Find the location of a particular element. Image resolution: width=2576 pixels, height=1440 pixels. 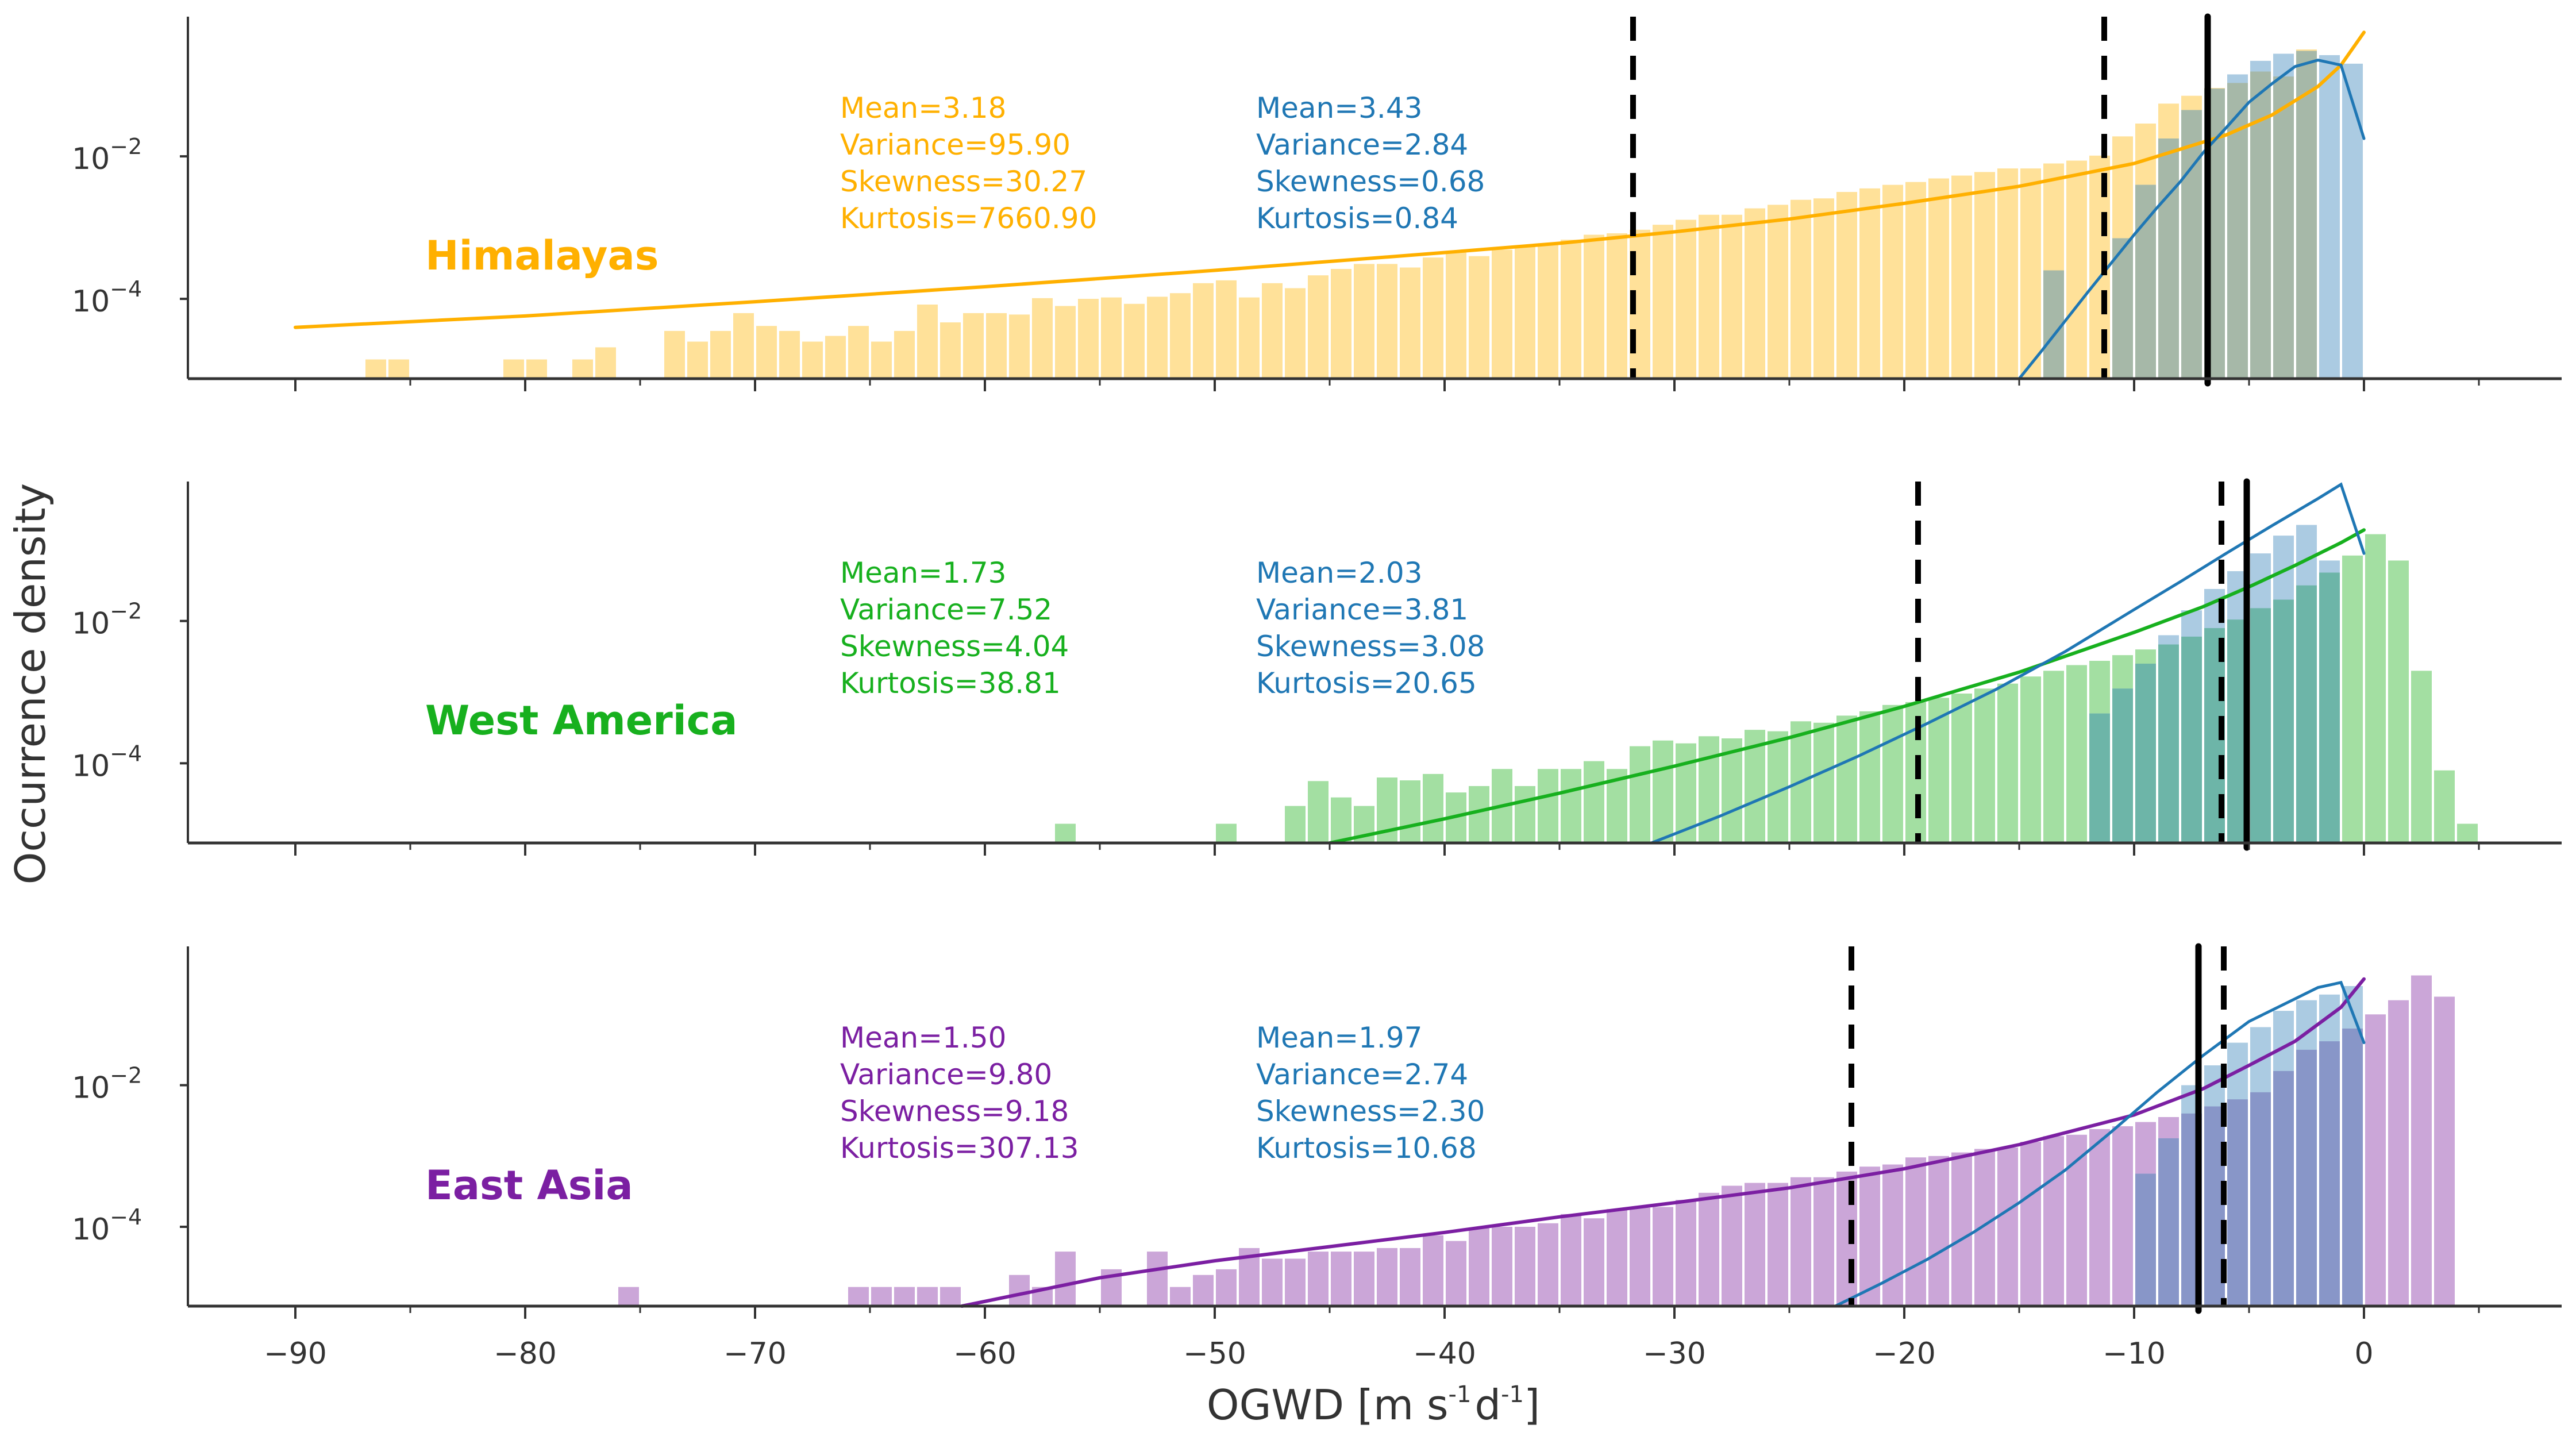

y-tick-label: 10⁻² is located at coordinates (107, 1084).